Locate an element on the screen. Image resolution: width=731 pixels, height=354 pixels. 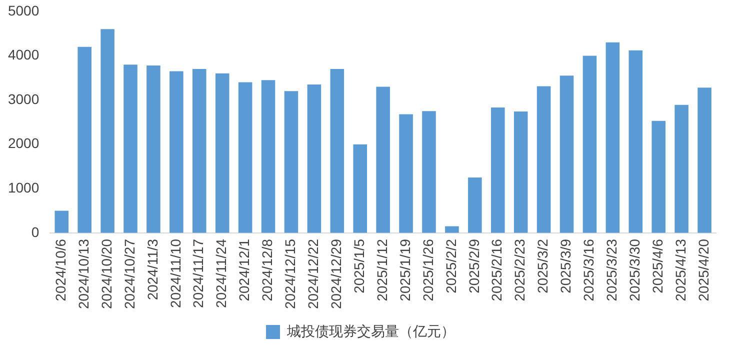
x-tick-label: 2024/11/3 is located at coordinates (152, 269).